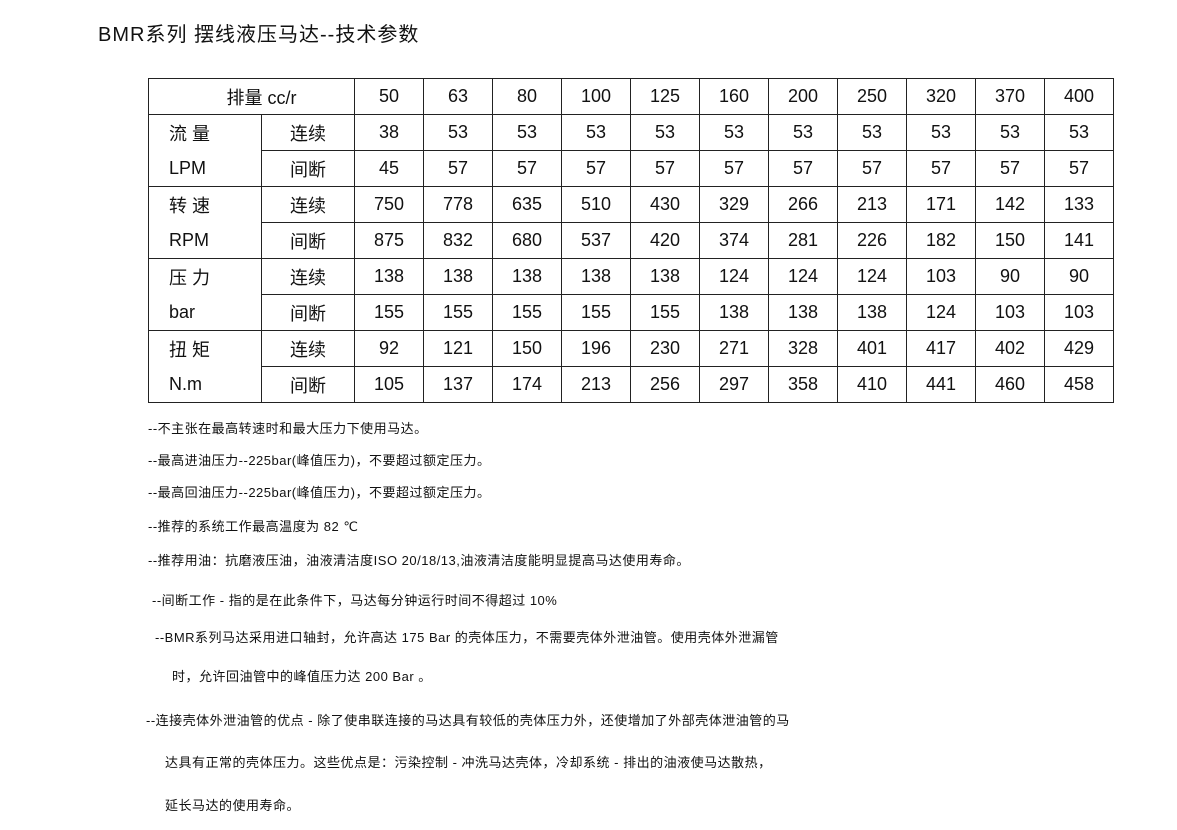 This screenshot has width=1177, height=830. Describe the element at coordinates (872, 240) in the screenshot. I see `value-cell: 226` at that location.